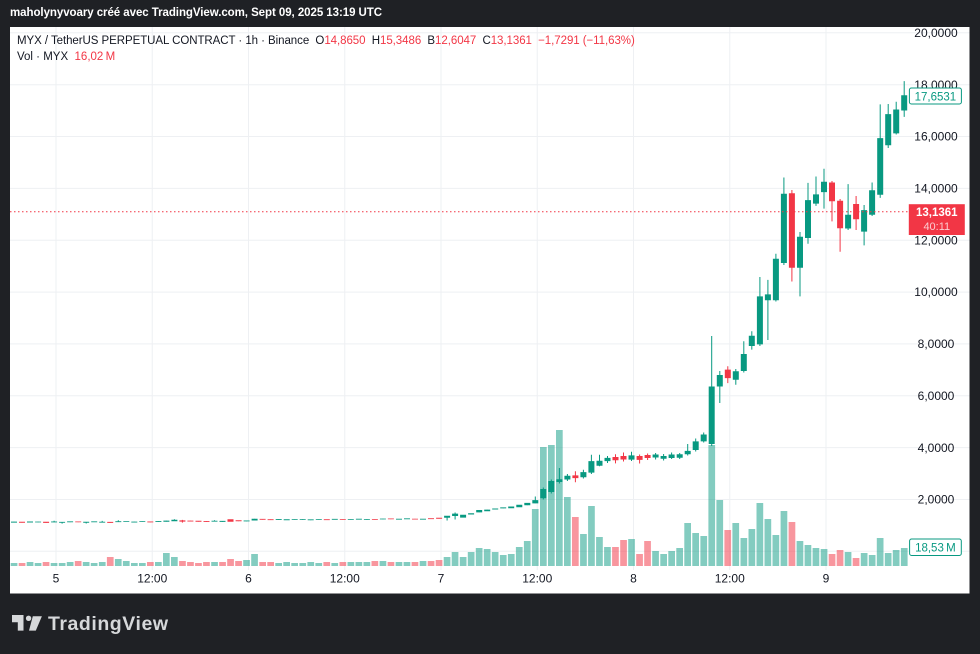 Image resolution: width=980 pixels, height=654 pixels. I want to click on svg-text: 2,0000, so click(936, 500).